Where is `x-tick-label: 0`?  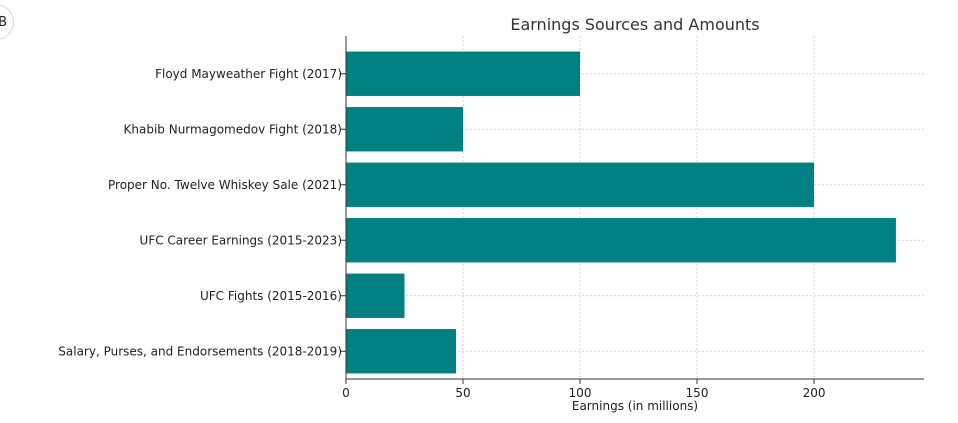 x-tick-label: 0 is located at coordinates (346, 393).